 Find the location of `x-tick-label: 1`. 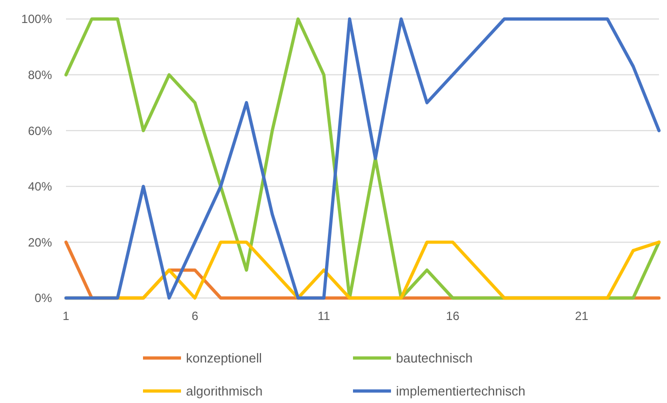

x-tick-label: 1 is located at coordinates (66, 316).